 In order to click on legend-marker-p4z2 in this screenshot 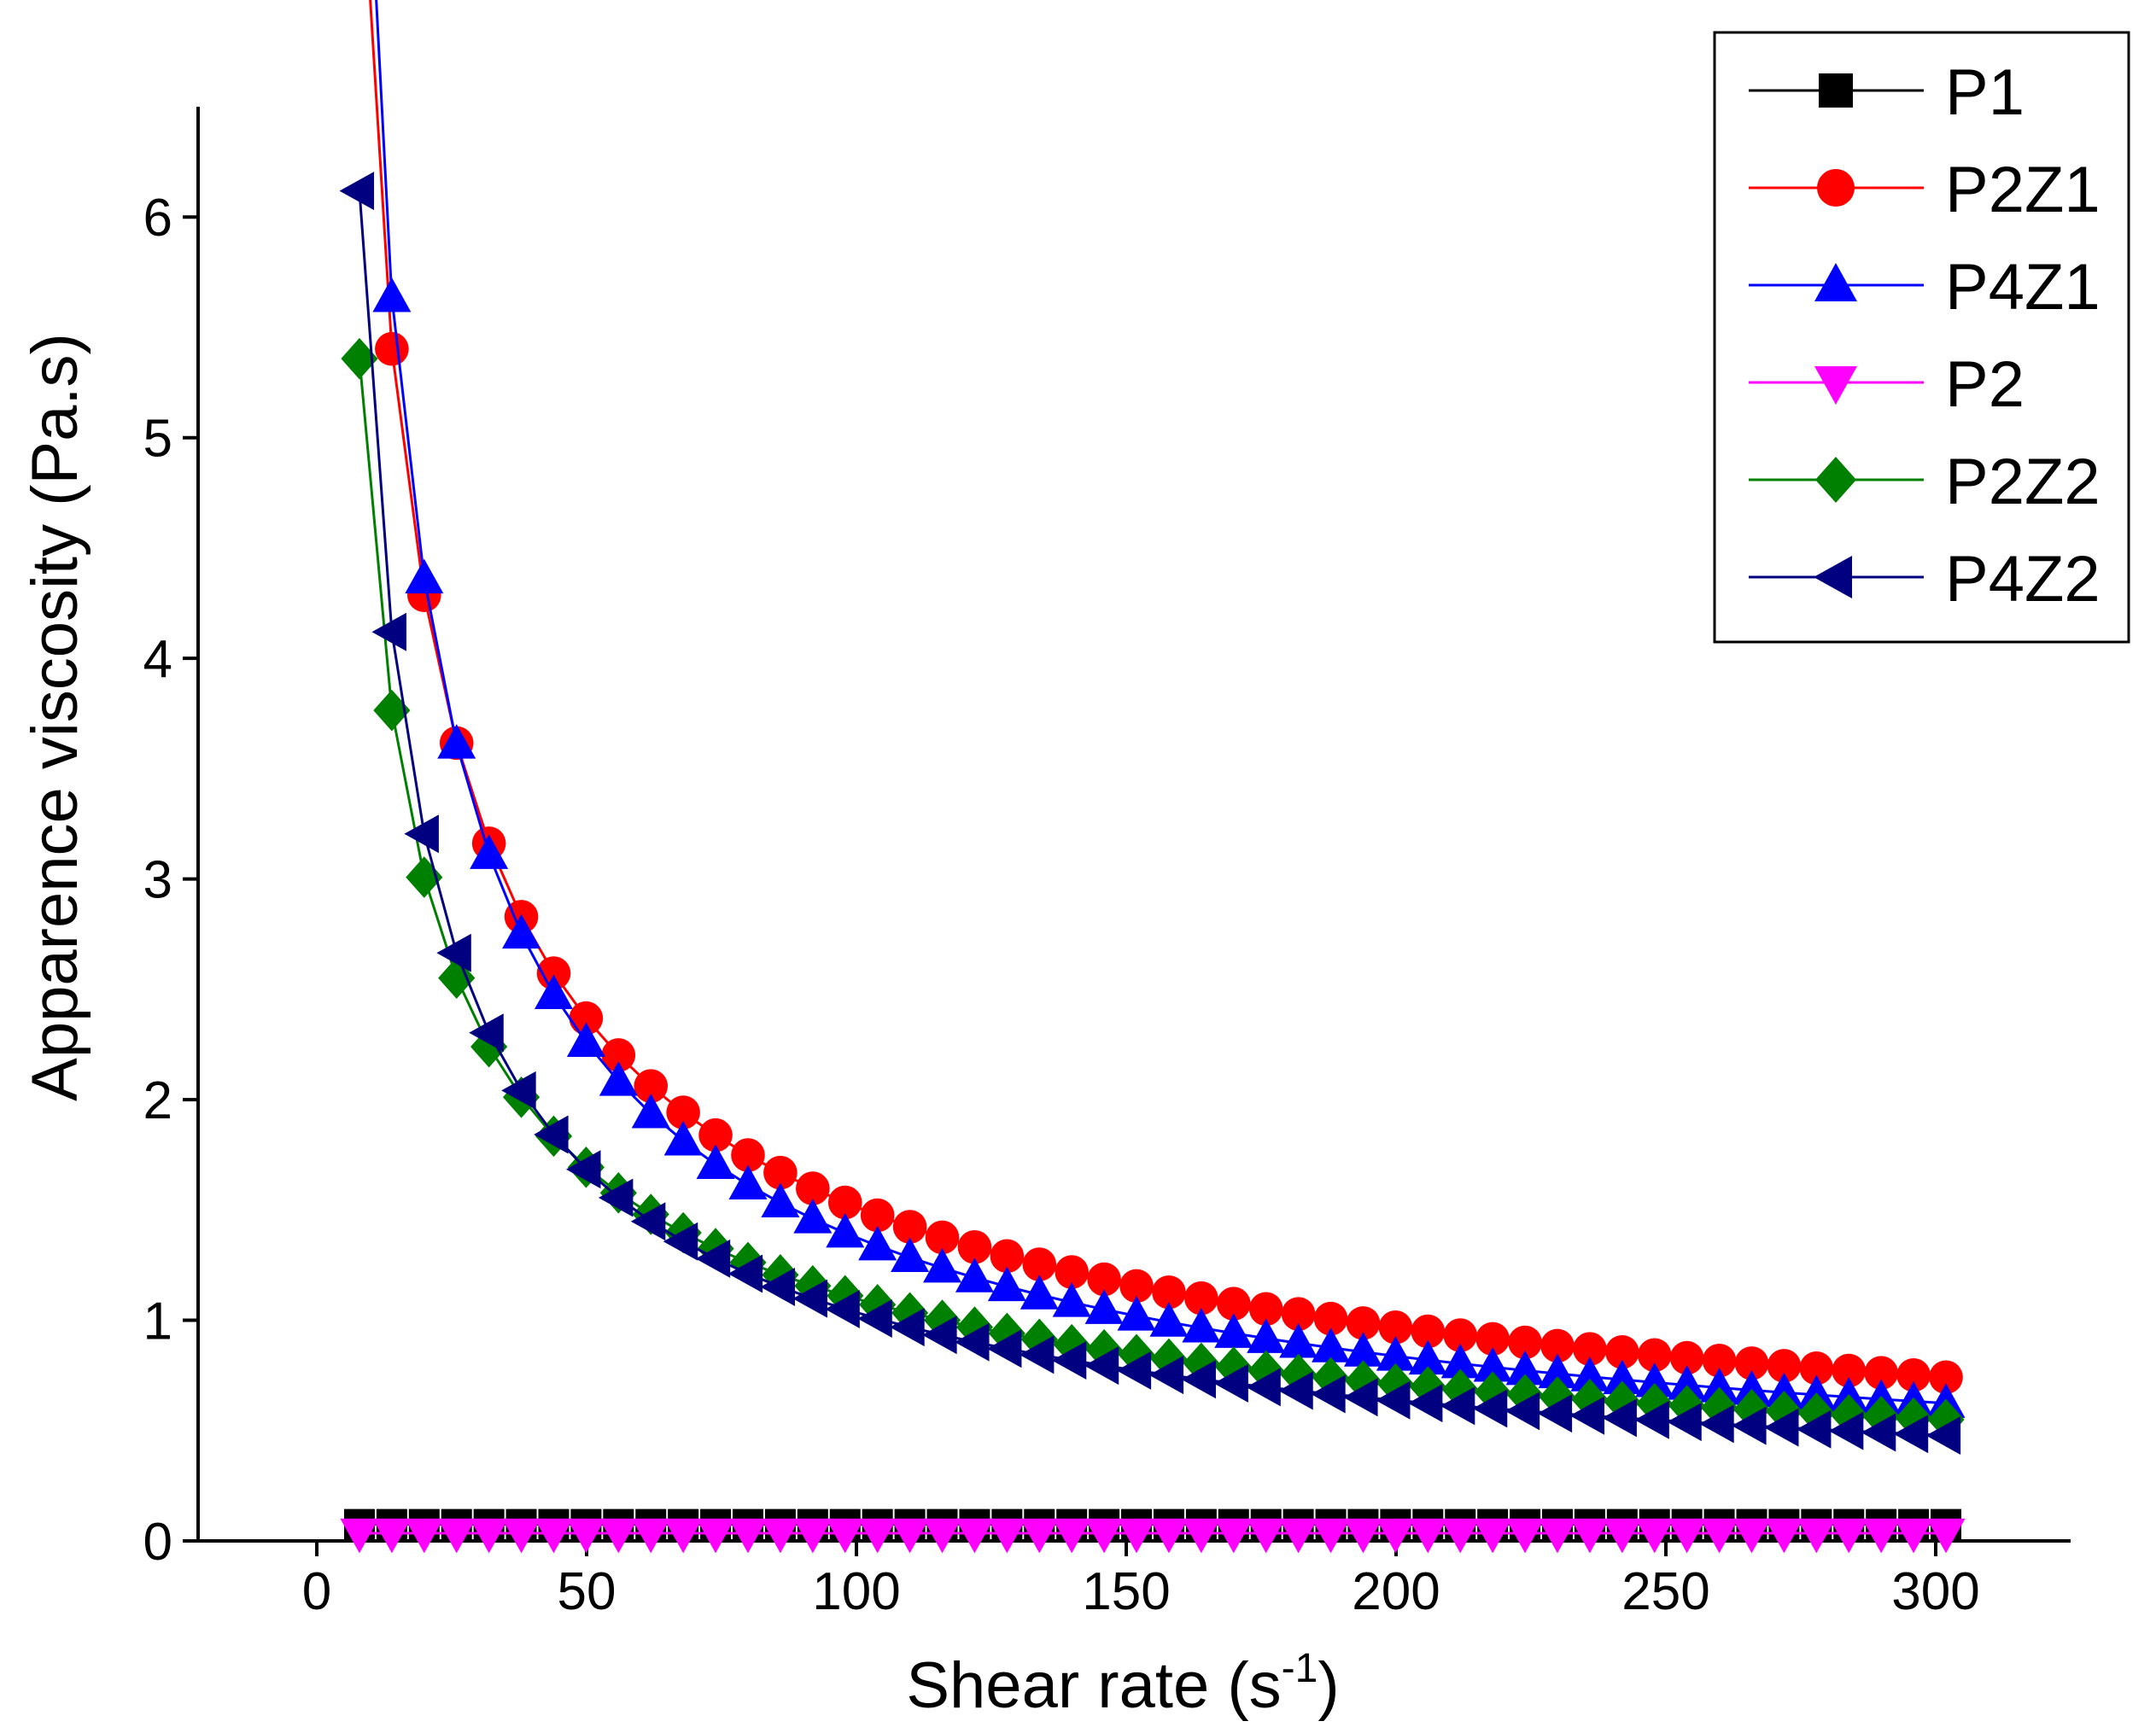, I will do `click(1833, 577)`.